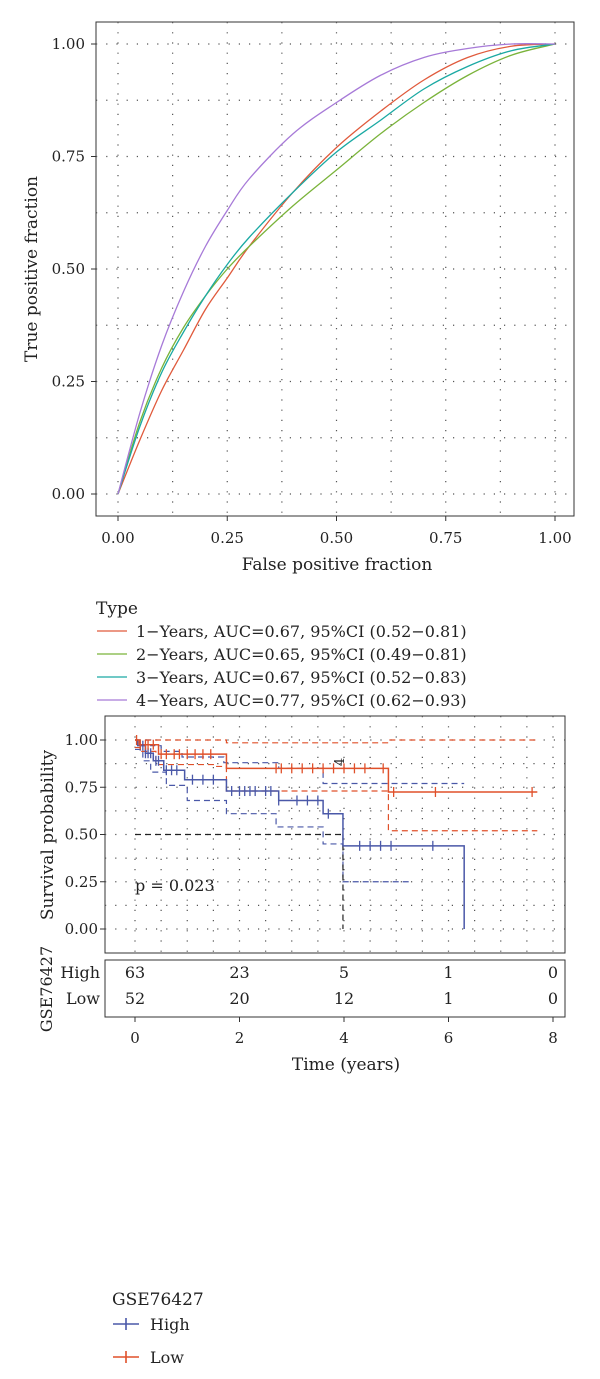  What do you see at coordinates (449, 1038) in the screenshot?
I see `km-x-tick-label: 6` at bounding box center [449, 1038].